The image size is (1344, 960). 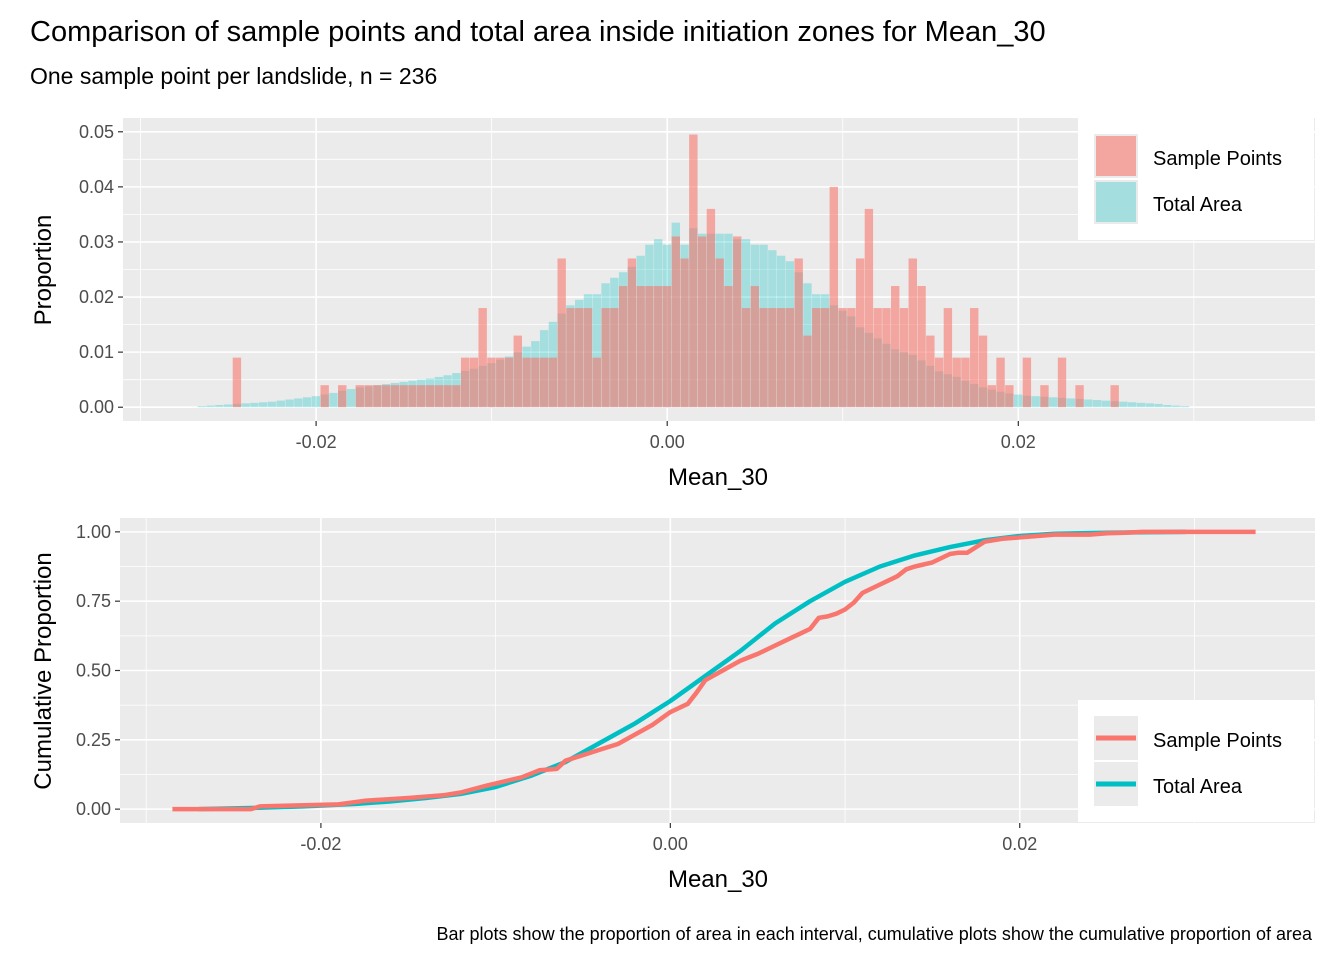 What do you see at coordinates (1198, 205) in the screenshot?
I see `legend-label-total-area: Total Area` at bounding box center [1198, 205].